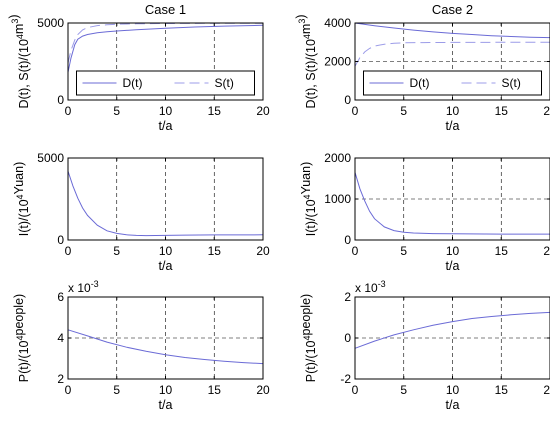 Image resolution: width=550 pixels, height=423 pixels. Describe the element at coordinates (337, 199) in the screenshot. I see `y-tick-label: 1000` at that location.